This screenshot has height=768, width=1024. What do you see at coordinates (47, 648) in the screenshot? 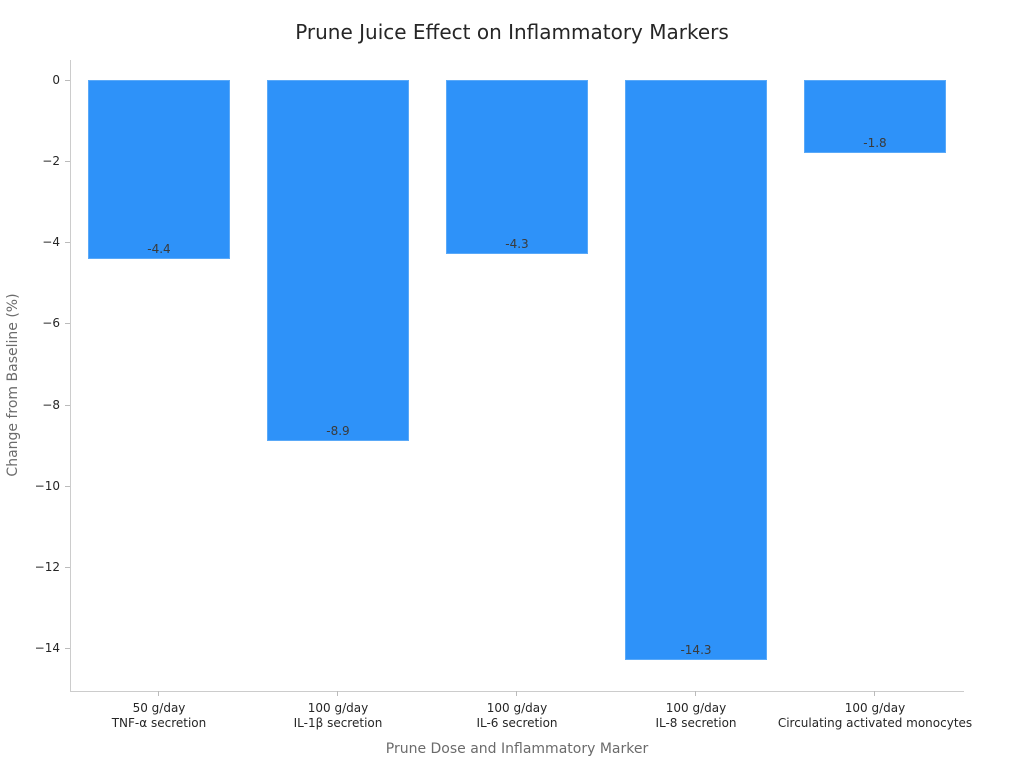
I see `y-tick-label: −14` at bounding box center [47, 648].